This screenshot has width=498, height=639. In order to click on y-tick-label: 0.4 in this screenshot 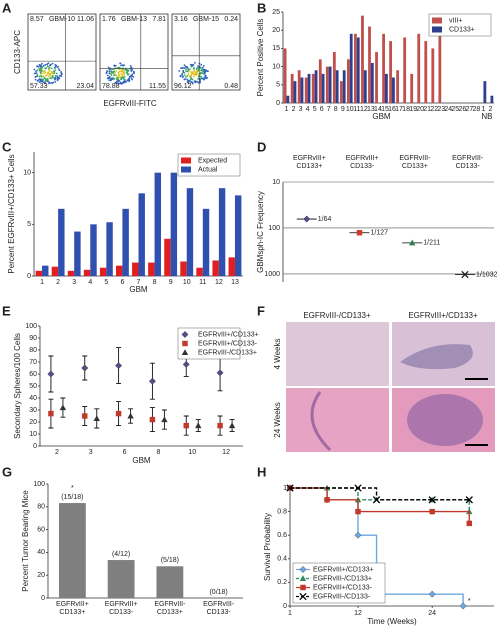, I will do `click(282, 559)`.